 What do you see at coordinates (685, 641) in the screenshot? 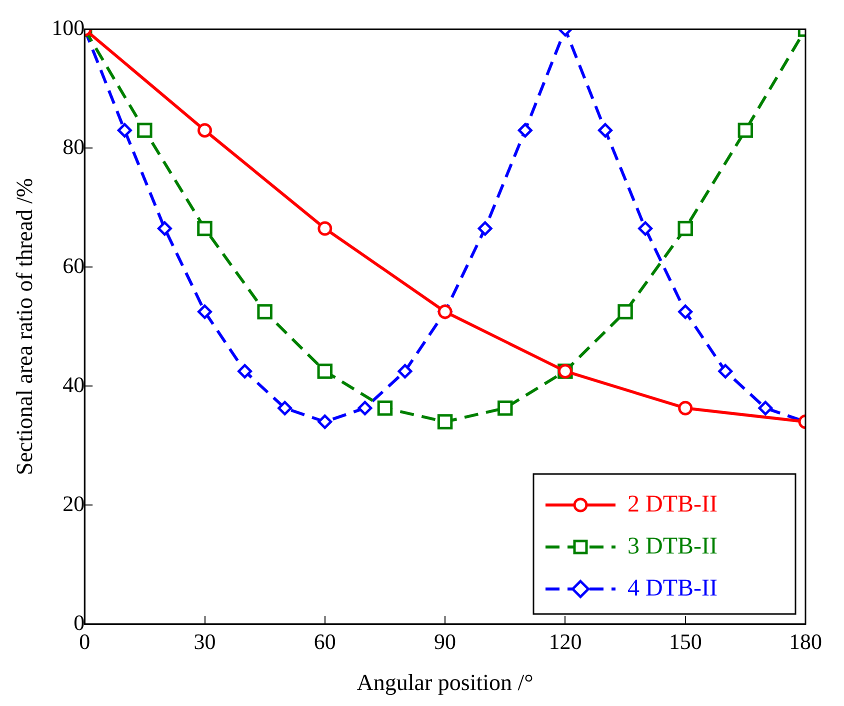
I see `x-tick-label: 150` at bounding box center [685, 641].